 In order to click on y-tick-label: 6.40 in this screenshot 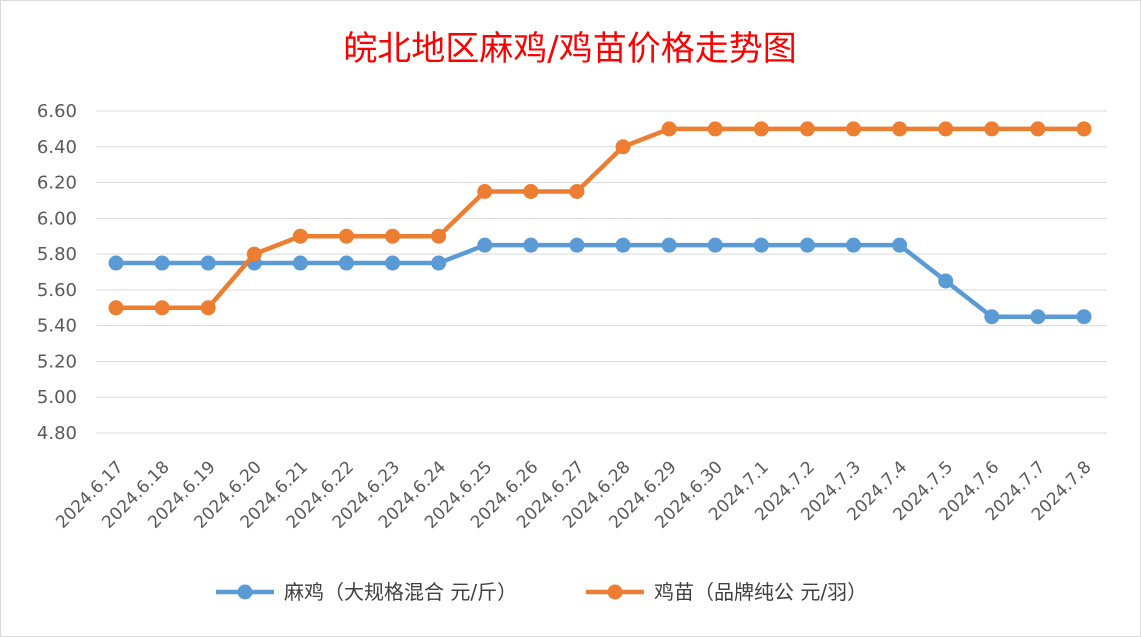, I will do `click(57, 147)`.